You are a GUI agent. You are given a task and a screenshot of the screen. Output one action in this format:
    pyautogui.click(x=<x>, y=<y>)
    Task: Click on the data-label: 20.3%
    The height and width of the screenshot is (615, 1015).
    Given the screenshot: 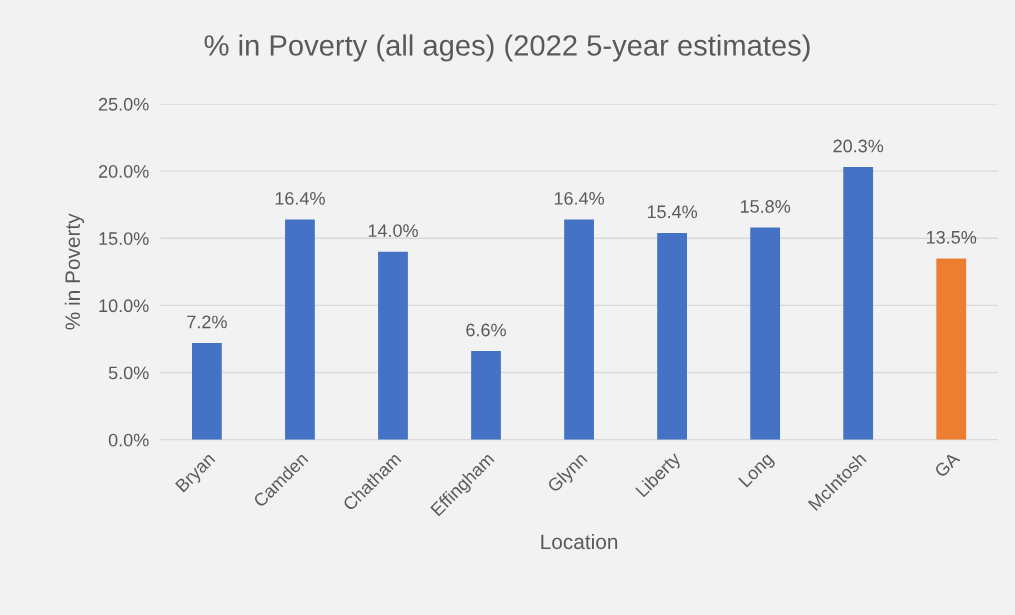 What is the action you would take?
    pyautogui.click(x=858, y=146)
    